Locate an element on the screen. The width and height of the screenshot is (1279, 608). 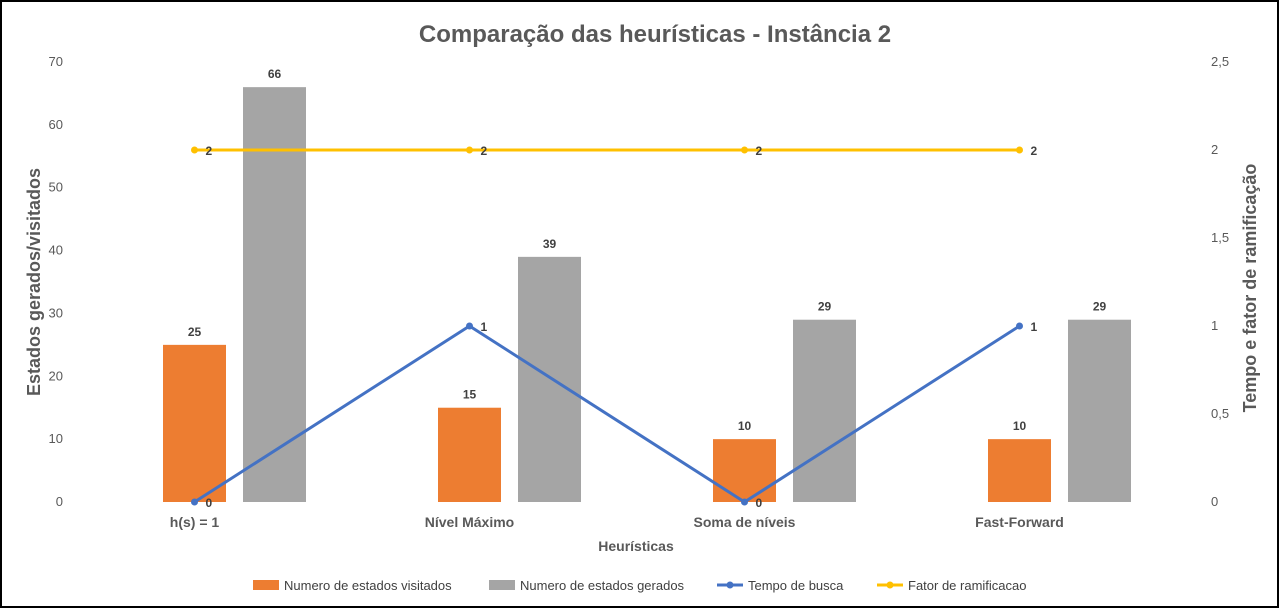
y-tick-label: 40 is located at coordinates (56, 250).